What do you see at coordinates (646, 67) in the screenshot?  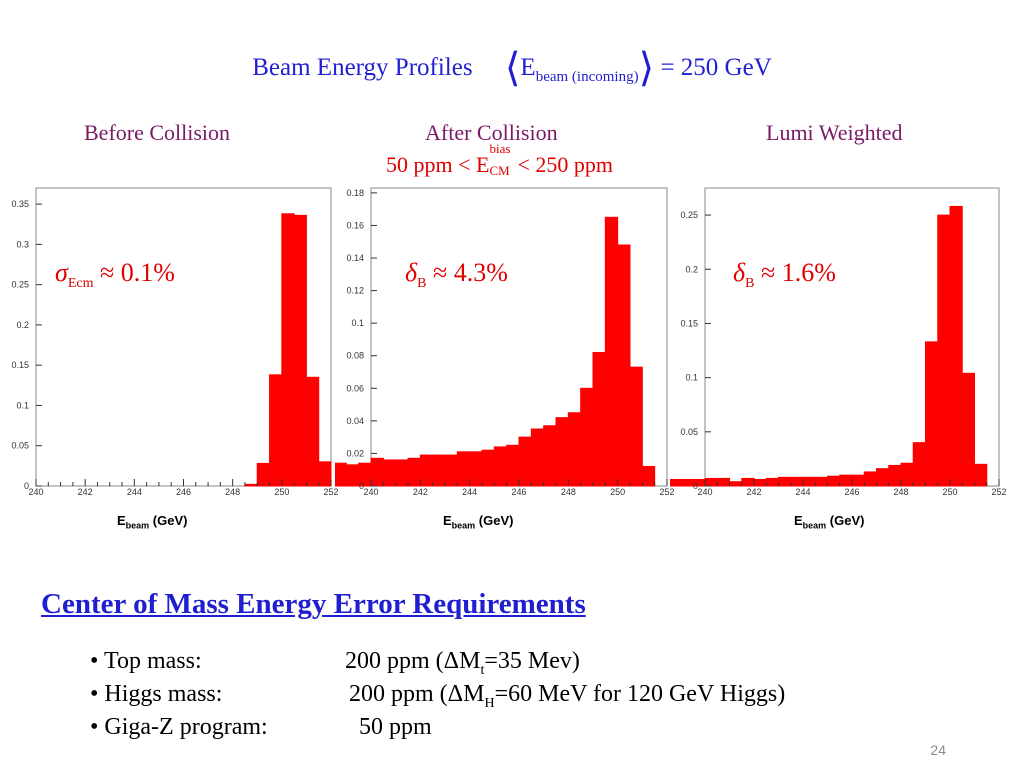 I see `angle-bracket-right-icon: ⟩` at bounding box center [646, 67].